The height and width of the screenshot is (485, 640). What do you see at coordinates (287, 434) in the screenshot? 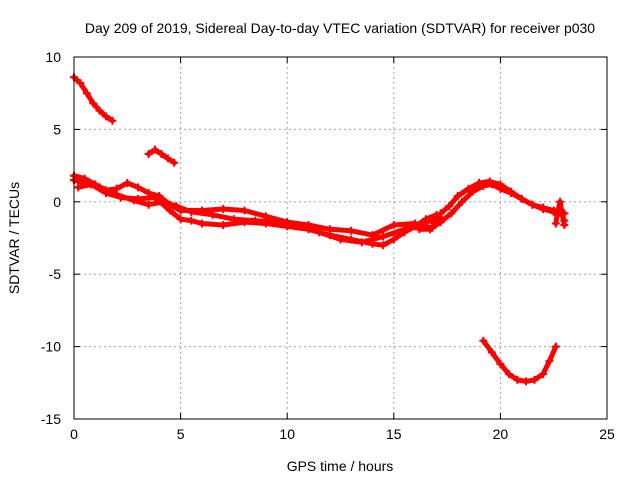
I see `x-tick-label: 10` at bounding box center [287, 434].